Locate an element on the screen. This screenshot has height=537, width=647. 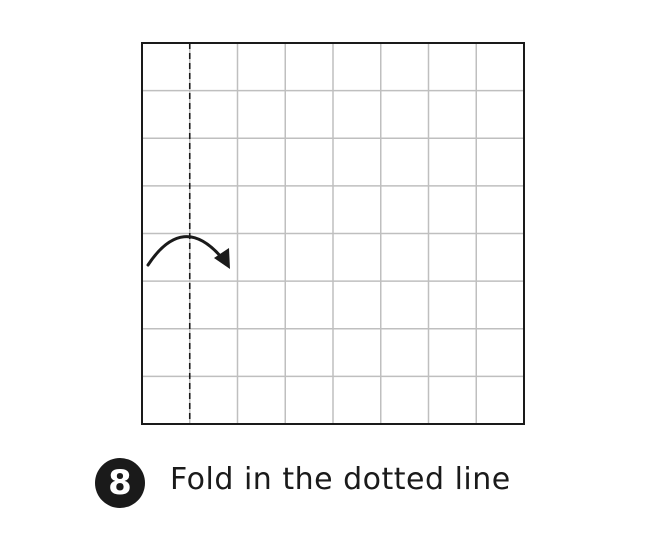
step-number-badge: 8 is located at coordinates (120, 483).